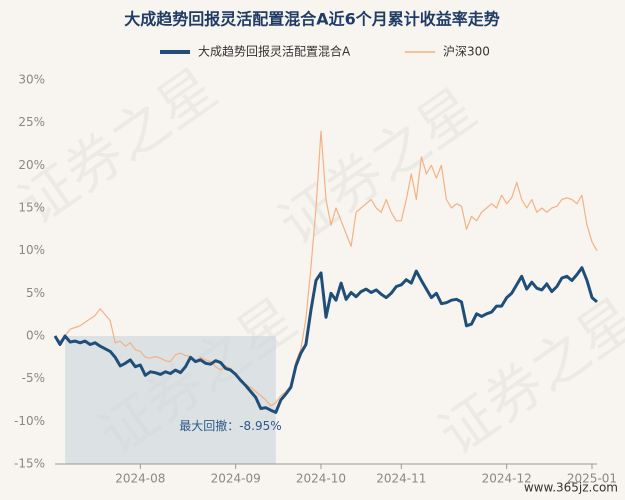 The width and height of the screenshot is (625, 500). Describe the element at coordinates (170, 400) in the screenshot. I see `drawdown-area` at that location.